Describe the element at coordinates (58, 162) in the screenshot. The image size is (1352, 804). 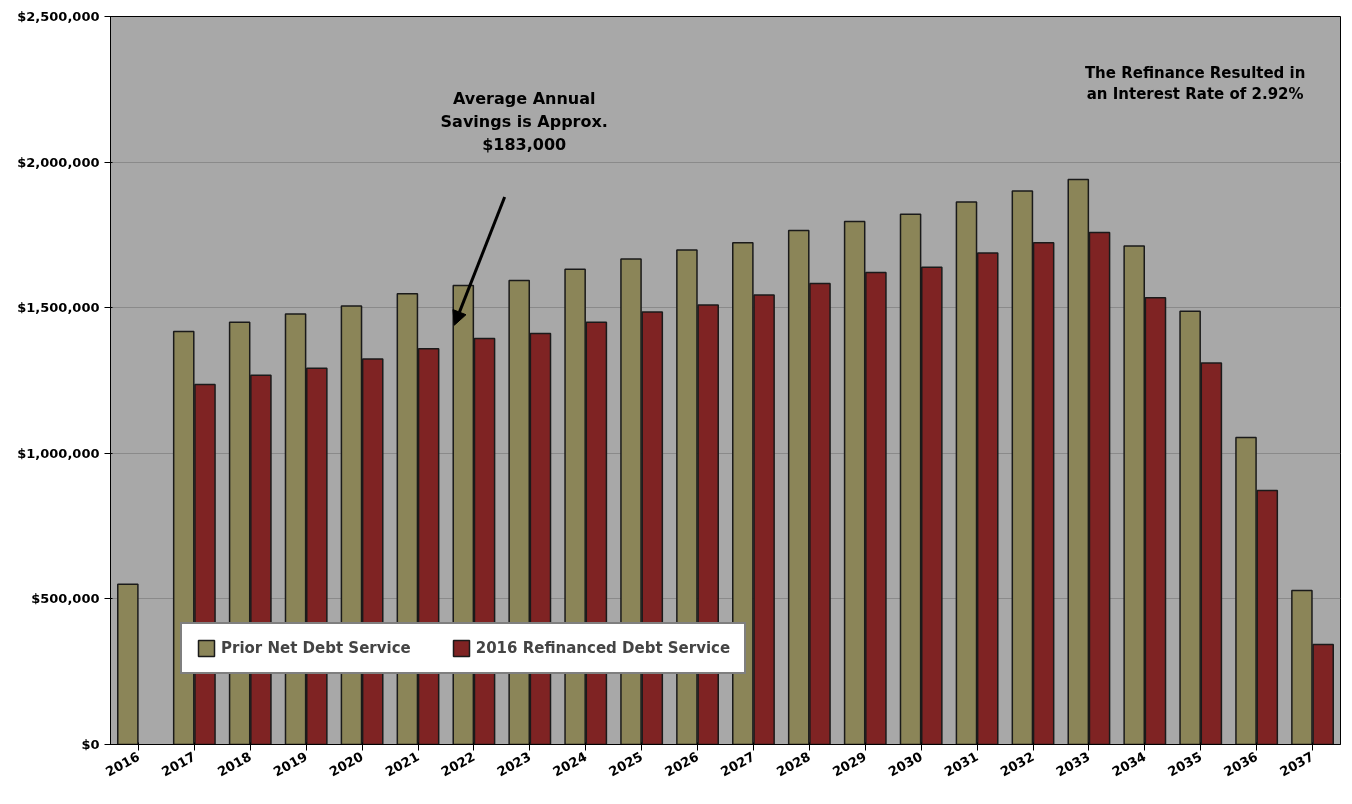
I see `y-tick-label: $2,000,000` at that location.